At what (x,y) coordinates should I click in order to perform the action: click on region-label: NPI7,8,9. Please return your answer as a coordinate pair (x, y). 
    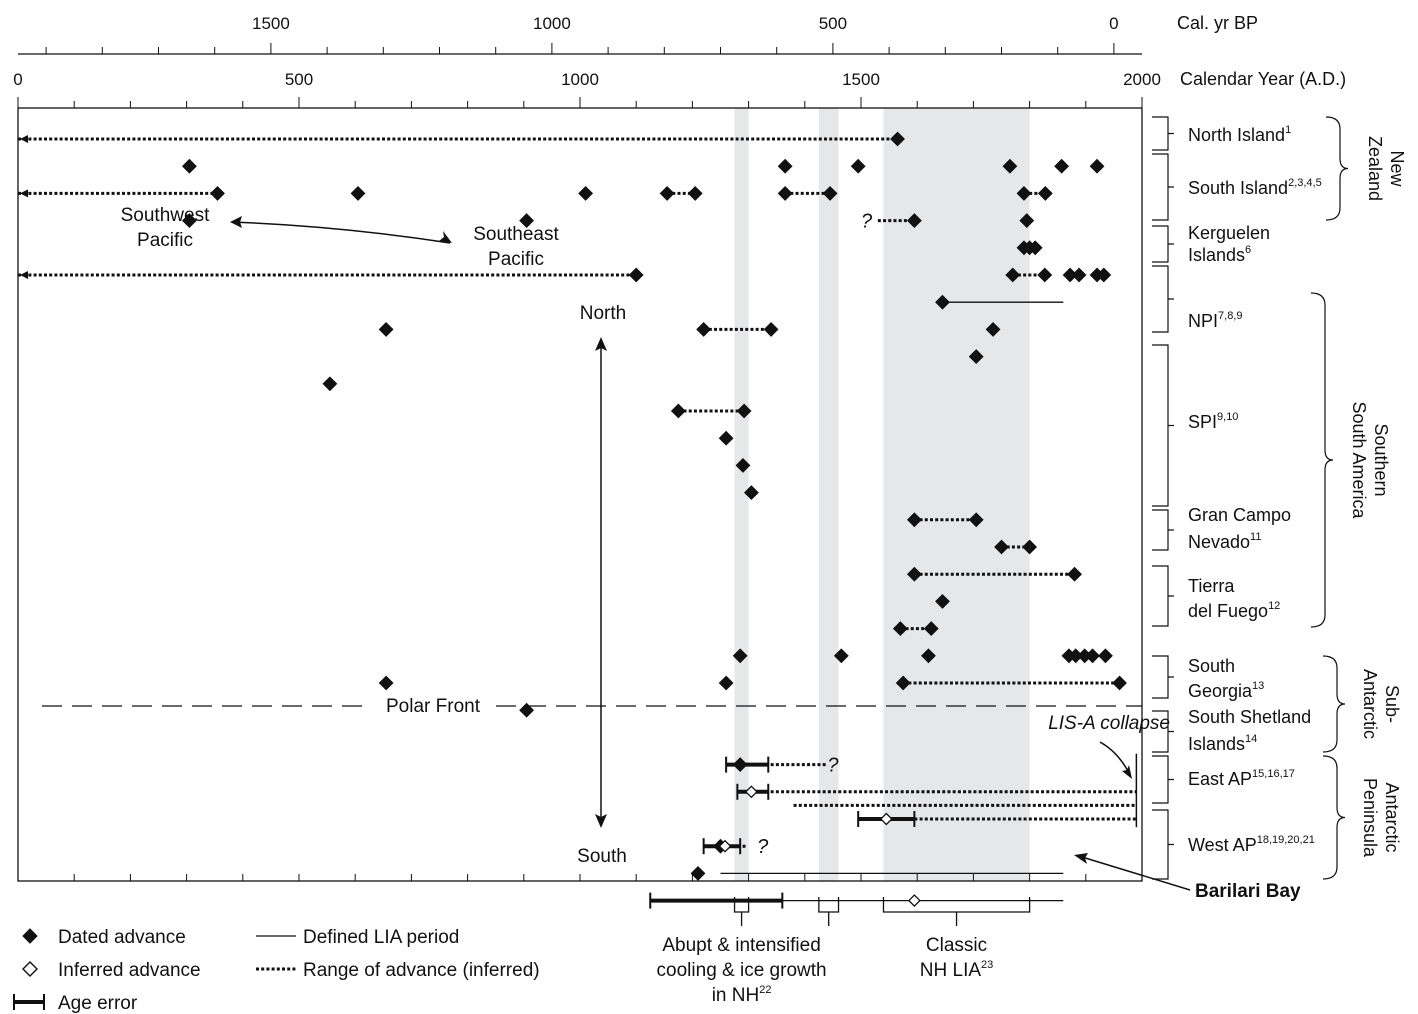
    Looking at the image, I should click on (1215, 320).